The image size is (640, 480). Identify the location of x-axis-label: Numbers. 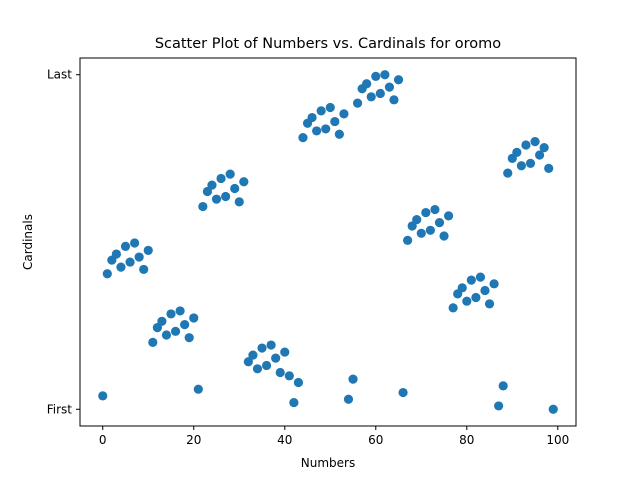
(328, 463).